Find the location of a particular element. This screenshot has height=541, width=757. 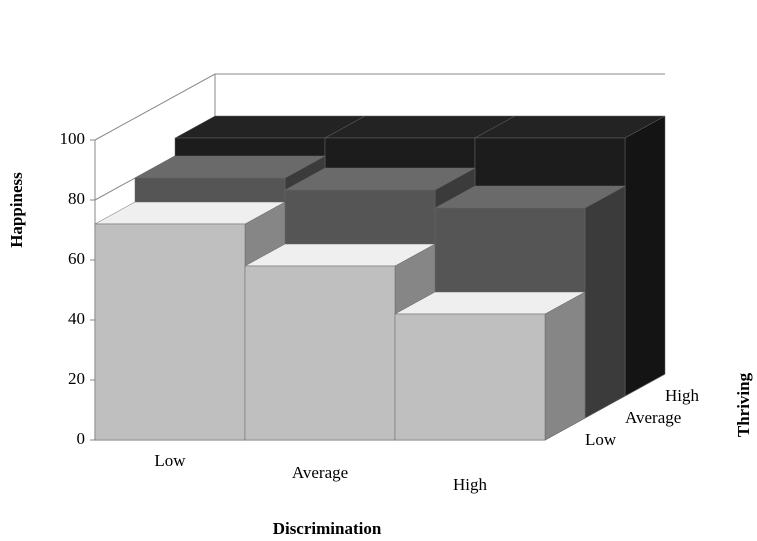

grid-line is located at coordinates (379, 107).